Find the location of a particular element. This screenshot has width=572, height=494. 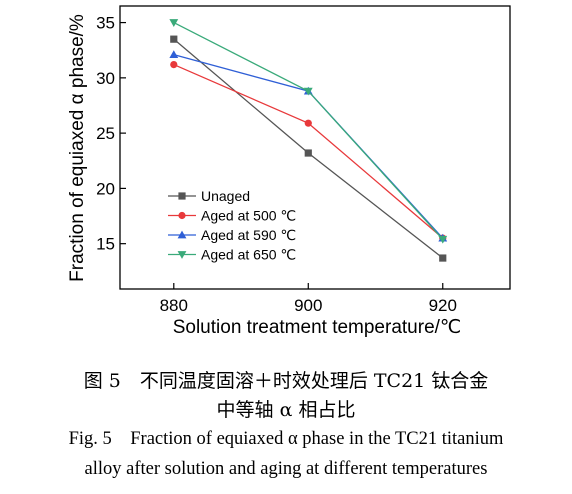

x-axis-label: Solution treatment temperature/℃ is located at coordinates (317, 327).